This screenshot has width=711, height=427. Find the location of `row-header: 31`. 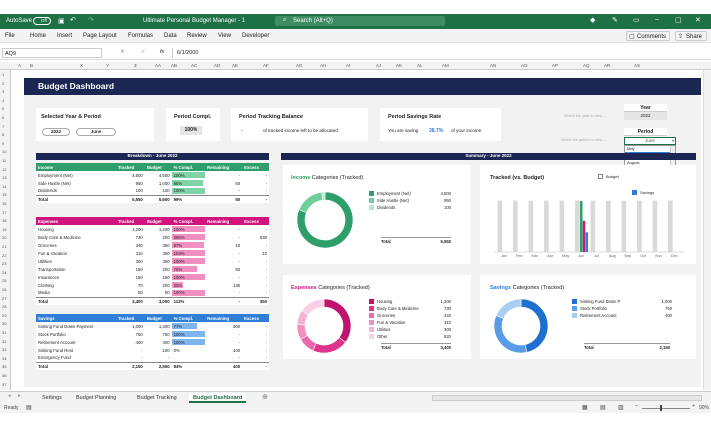

row-header: 31 is located at coordinates (4, 332).